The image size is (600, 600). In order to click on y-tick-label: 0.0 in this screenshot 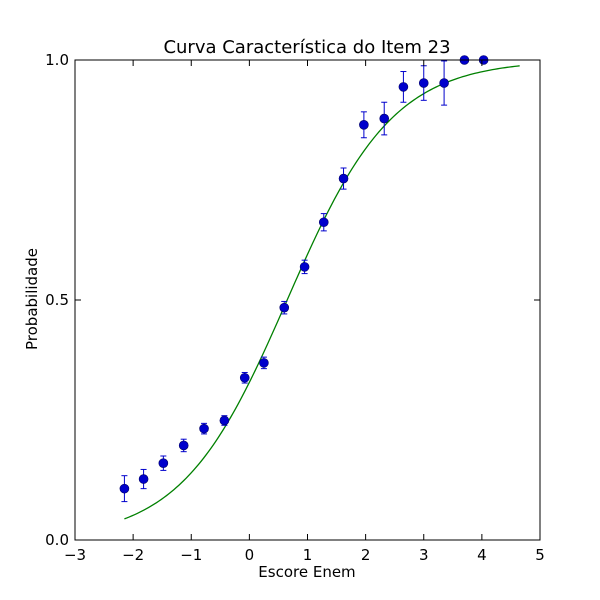, I will do `click(57, 540)`.